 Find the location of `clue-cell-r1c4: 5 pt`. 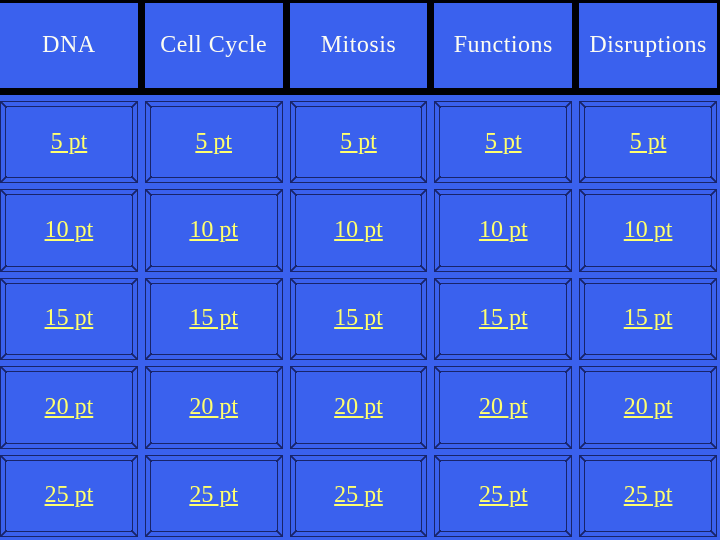

clue-cell-r1c4: 5 pt is located at coordinates (503, 142).